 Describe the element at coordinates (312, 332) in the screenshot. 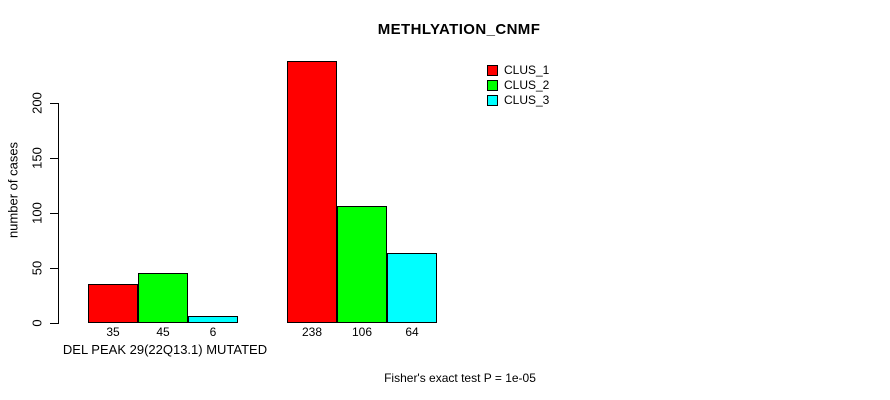

I see `bar-value-label: 238` at that location.